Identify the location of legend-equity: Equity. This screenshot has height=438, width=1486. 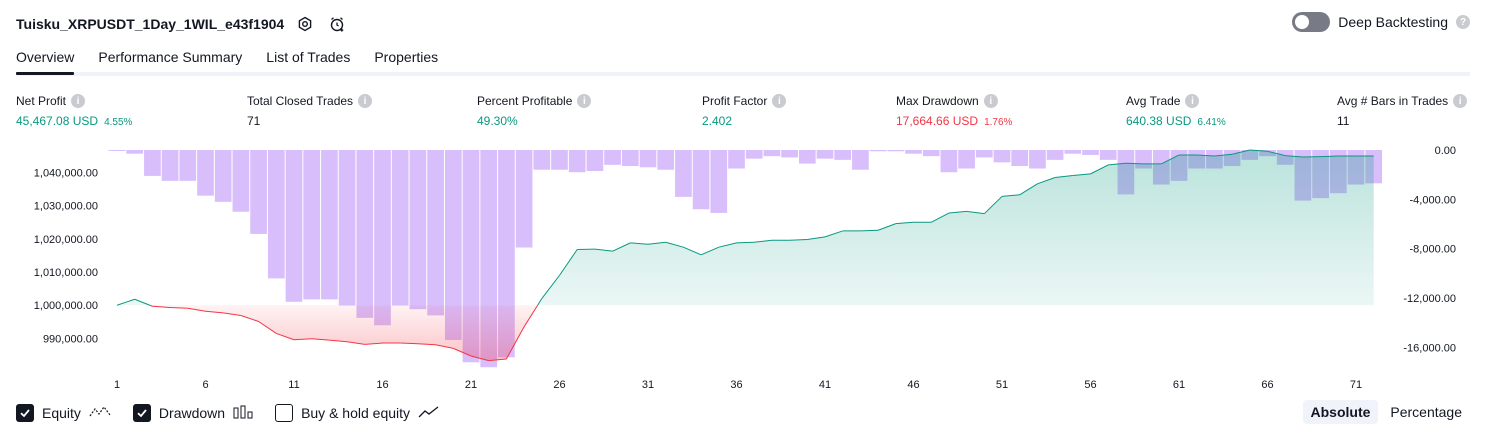
(63, 413).